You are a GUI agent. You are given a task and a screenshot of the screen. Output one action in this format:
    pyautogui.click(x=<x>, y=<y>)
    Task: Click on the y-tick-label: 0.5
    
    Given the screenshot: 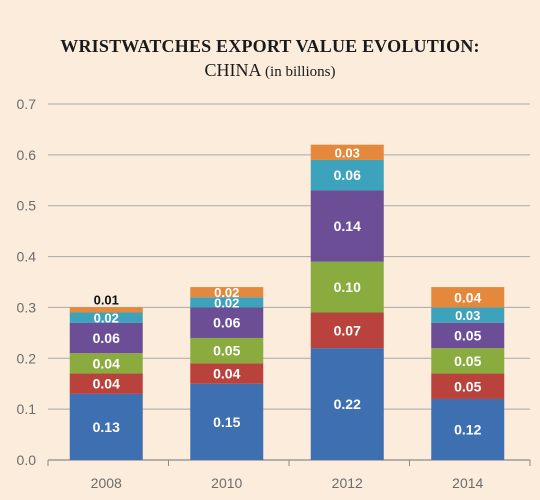 What is the action you would take?
    pyautogui.click(x=27, y=206)
    